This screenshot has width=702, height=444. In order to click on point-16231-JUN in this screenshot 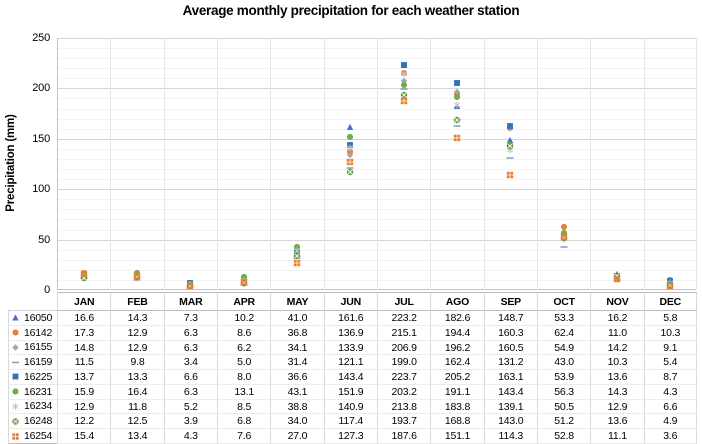, I will do `click(350, 136)`.